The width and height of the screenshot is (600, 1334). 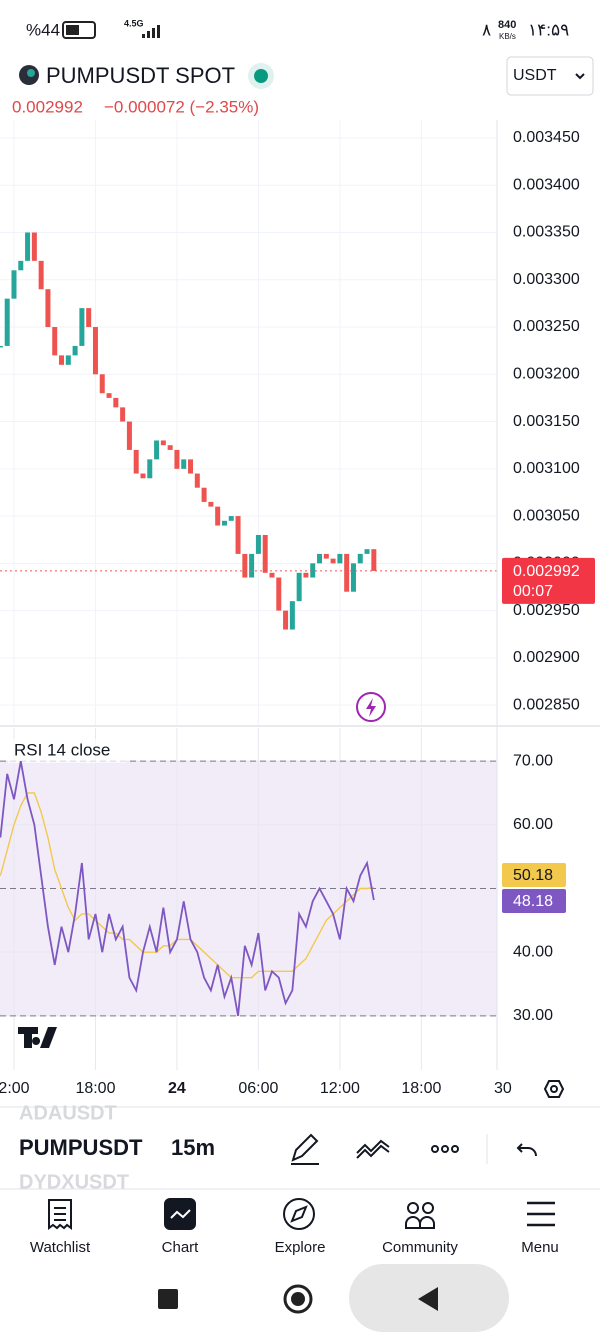 I want to click on more-button, so click(x=445, y=1149).